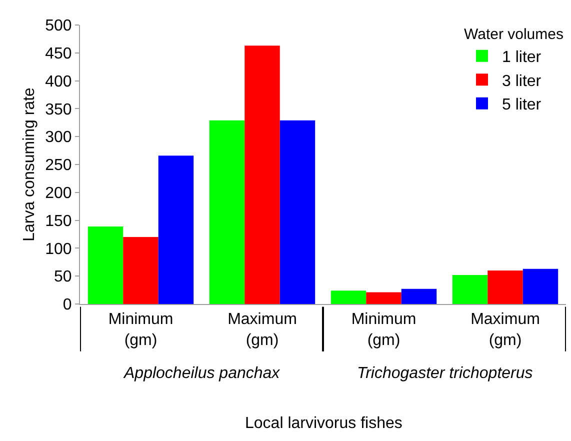 The image size is (571, 441). I want to click on y-tick-label: 500, so click(58, 26).